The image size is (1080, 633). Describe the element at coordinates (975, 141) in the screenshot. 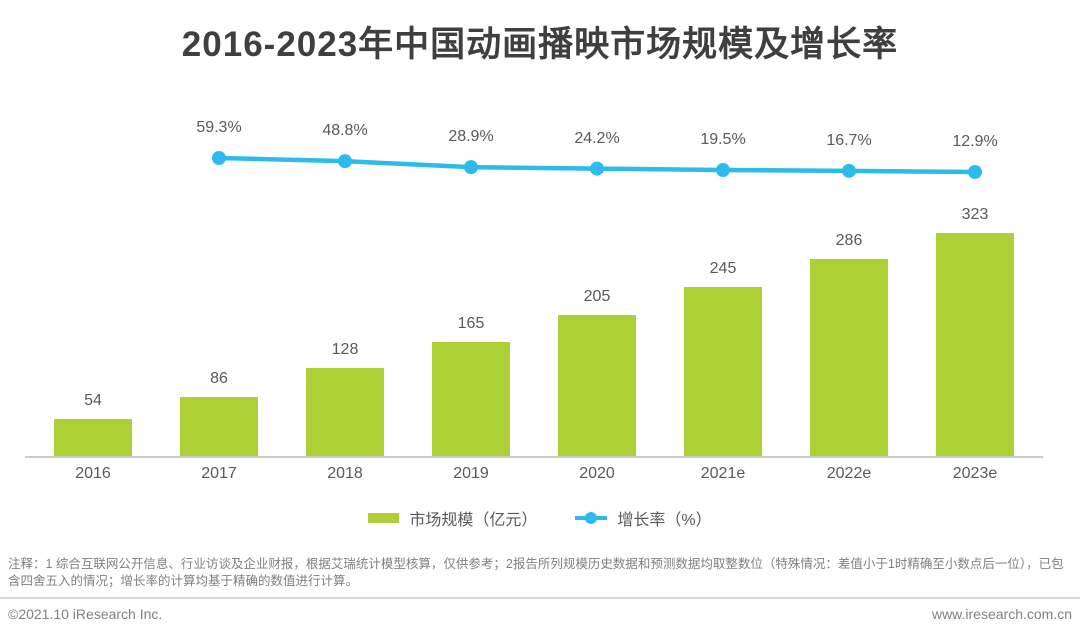

I see `growth-rate-label-2023e: 12.9%` at that location.